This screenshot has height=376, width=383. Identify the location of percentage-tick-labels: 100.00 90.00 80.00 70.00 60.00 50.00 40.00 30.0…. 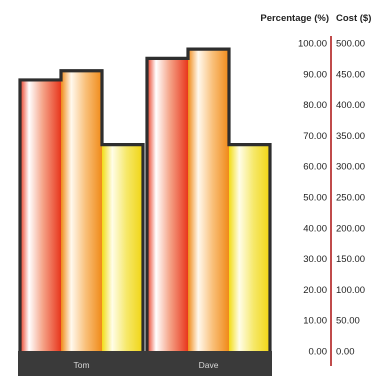
(312, 198).